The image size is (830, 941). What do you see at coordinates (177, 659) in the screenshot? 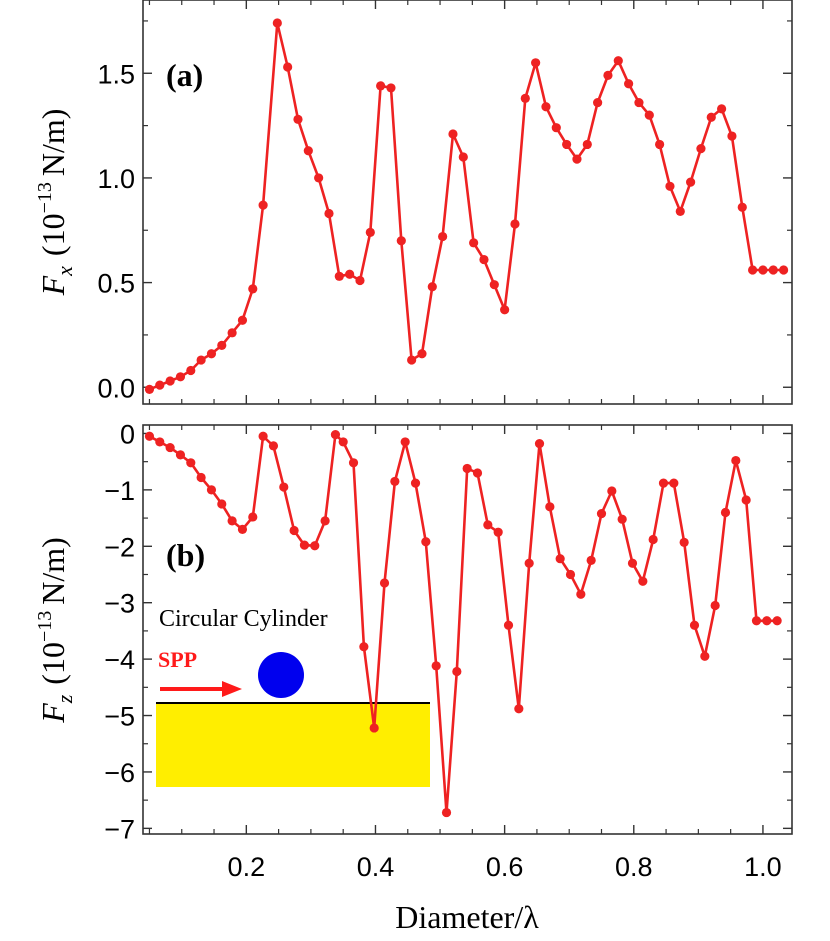
I see `spp-label: SPP` at bounding box center [177, 659].